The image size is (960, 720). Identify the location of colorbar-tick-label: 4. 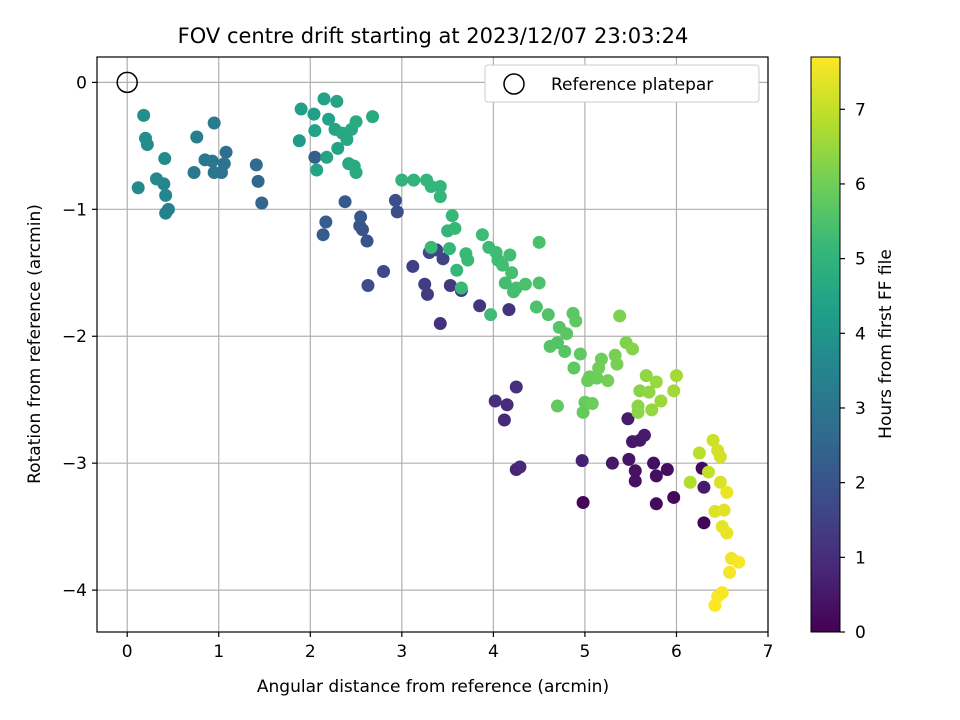
(860, 334).